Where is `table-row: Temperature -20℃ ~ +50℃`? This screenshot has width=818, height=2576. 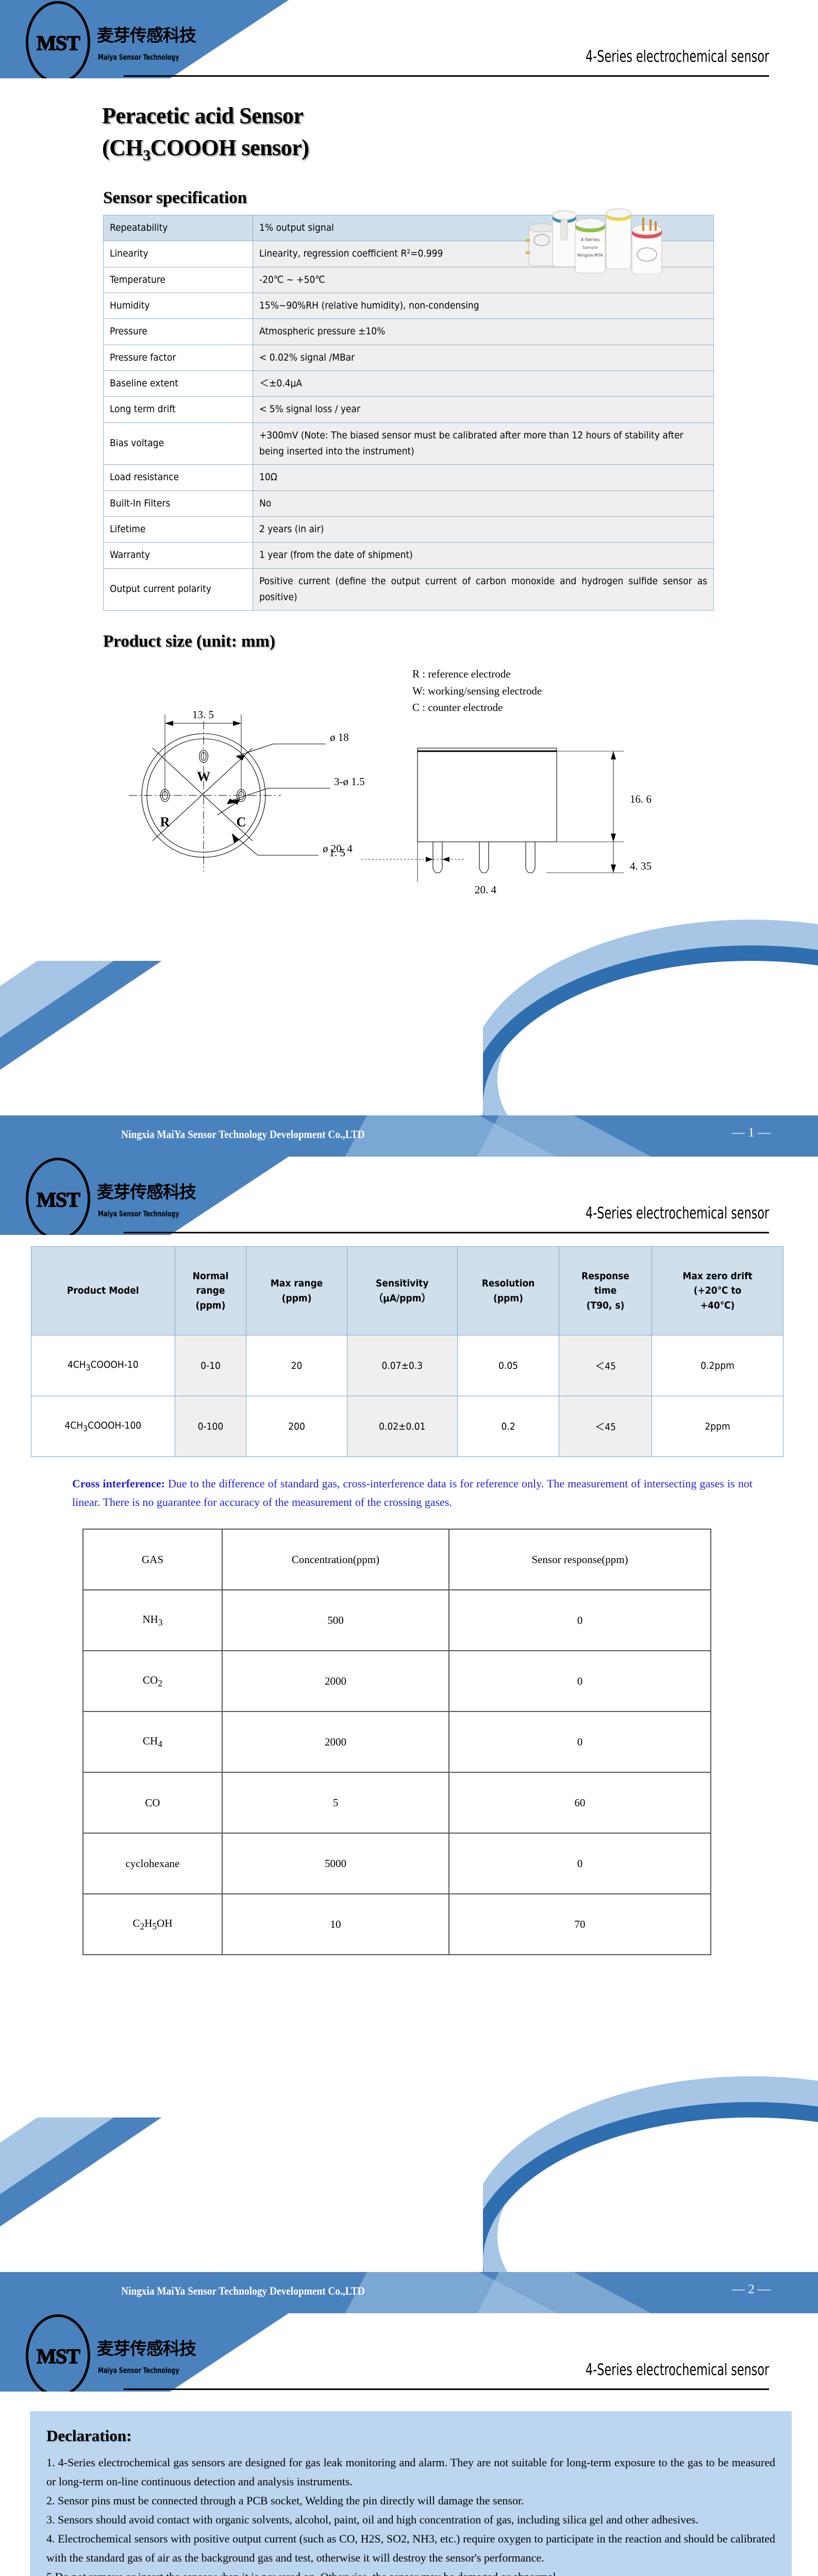 table-row: Temperature -20℃ ~ +50℃ is located at coordinates (408, 279).